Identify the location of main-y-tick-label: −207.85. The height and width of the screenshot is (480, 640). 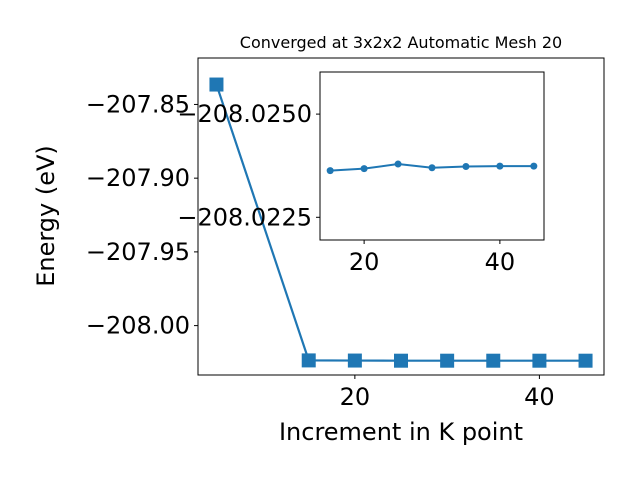
(138, 104).